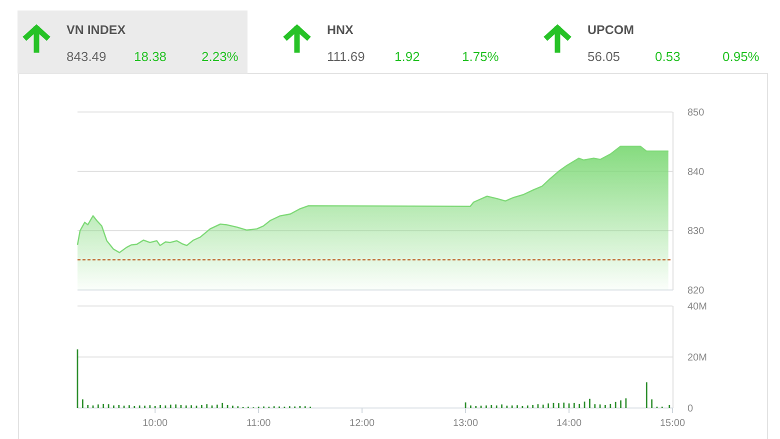 Image resolution: width=780 pixels, height=439 pixels. What do you see at coordinates (667, 56) in the screenshot?
I see `text: 0.53` at bounding box center [667, 56].